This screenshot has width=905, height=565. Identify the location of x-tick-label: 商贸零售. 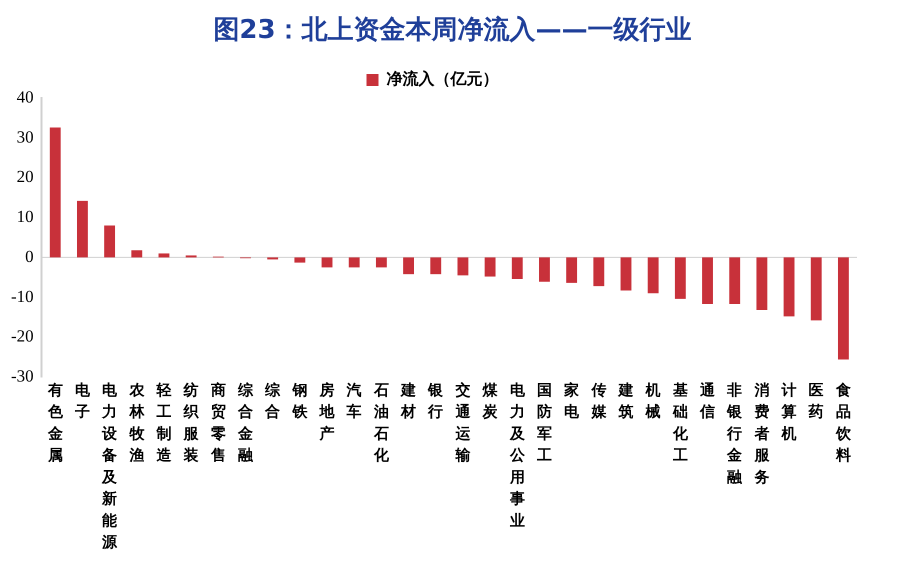
(218, 422).